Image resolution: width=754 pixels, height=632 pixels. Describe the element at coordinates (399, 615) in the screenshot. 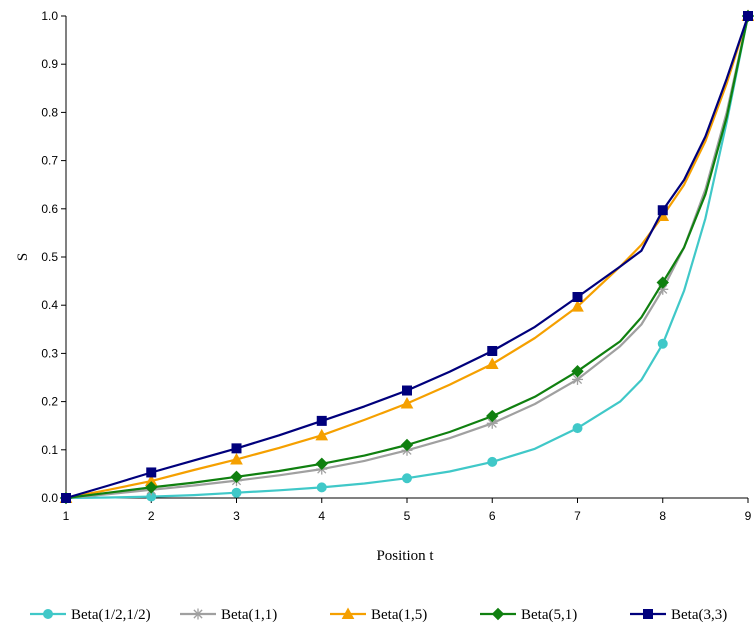

I see `legend-label: Beta(1,5)` at that location.